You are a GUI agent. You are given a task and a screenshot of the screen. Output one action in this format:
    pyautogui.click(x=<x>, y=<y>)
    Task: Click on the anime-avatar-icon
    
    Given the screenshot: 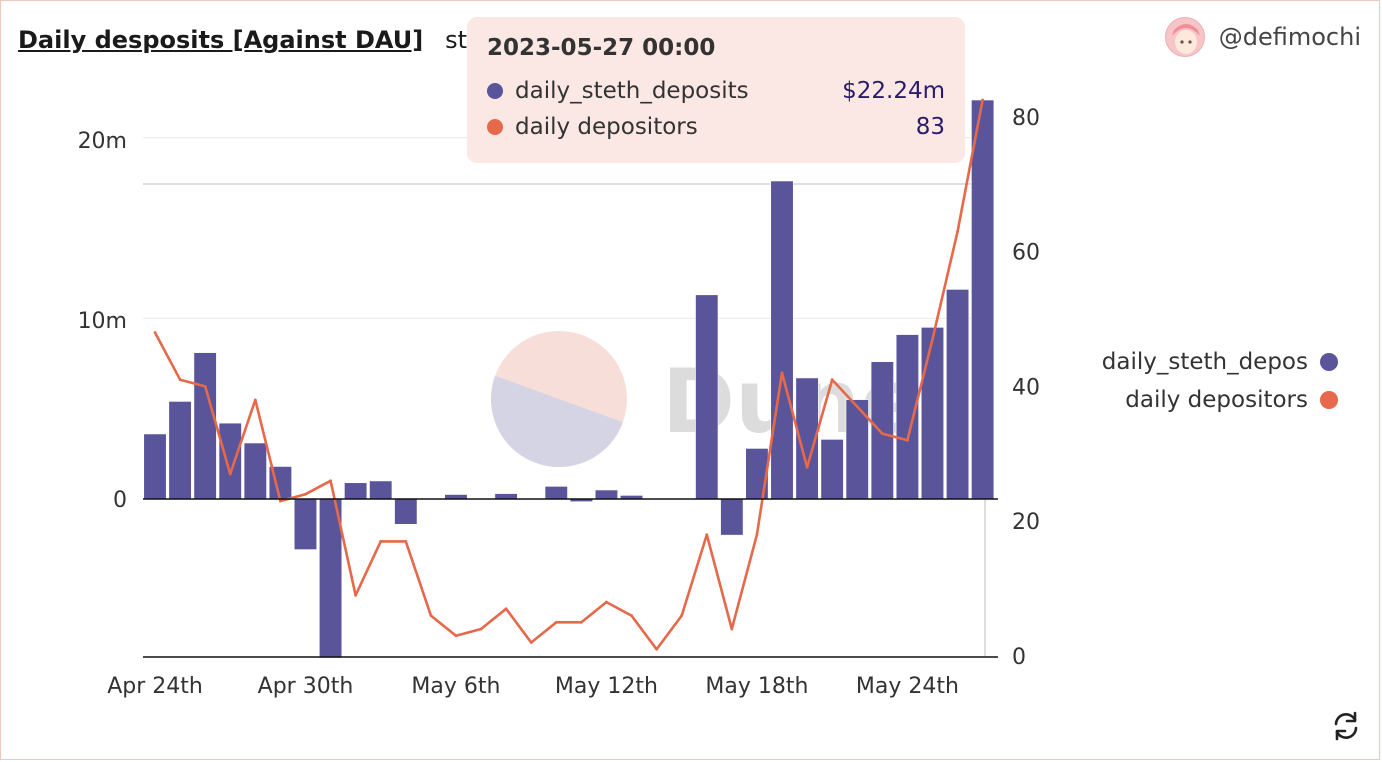 What is the action you would take?
    pyautogui.click(x=1184, y=37)
    